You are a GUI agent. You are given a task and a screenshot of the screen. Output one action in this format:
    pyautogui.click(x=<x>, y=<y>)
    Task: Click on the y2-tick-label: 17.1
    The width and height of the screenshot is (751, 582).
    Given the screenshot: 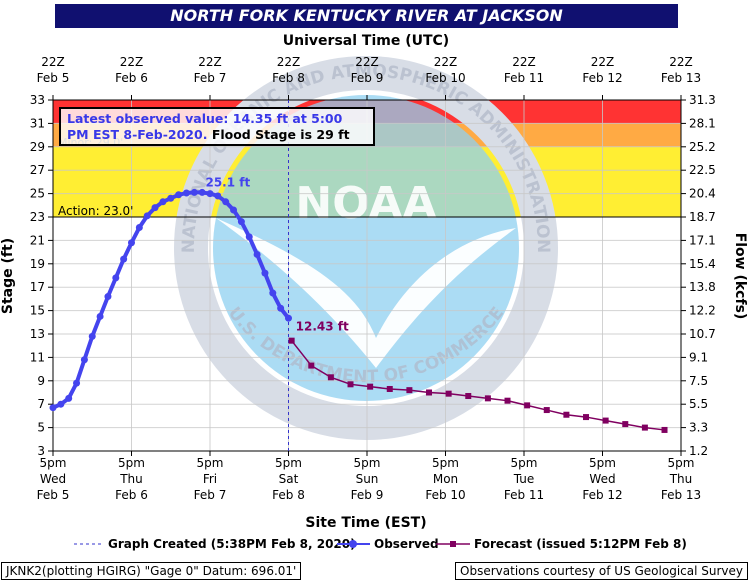 What is the action you would take?
    pyautogui.click(x=702, y=240)
    